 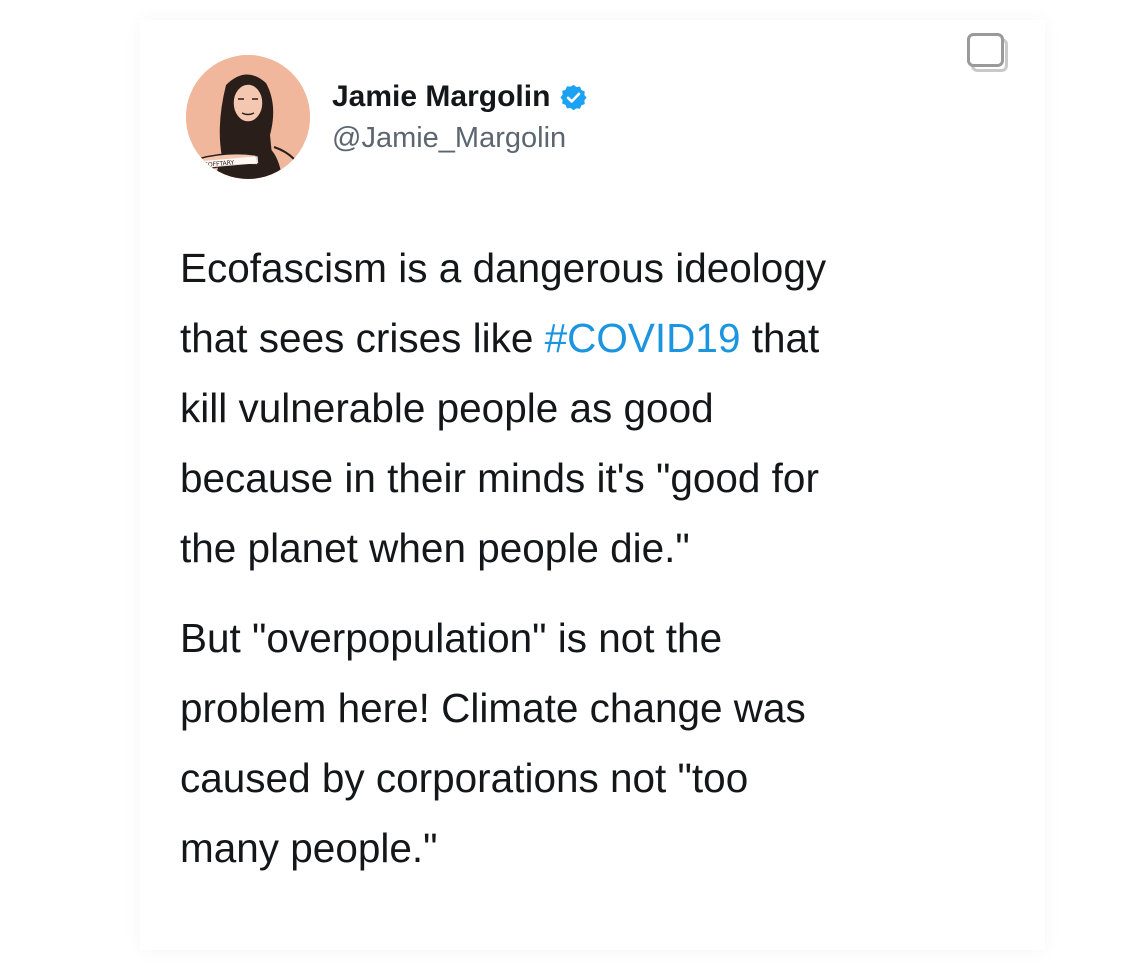 I want to click on hashtag-link: #COVID19, so click(x=642, y=338).